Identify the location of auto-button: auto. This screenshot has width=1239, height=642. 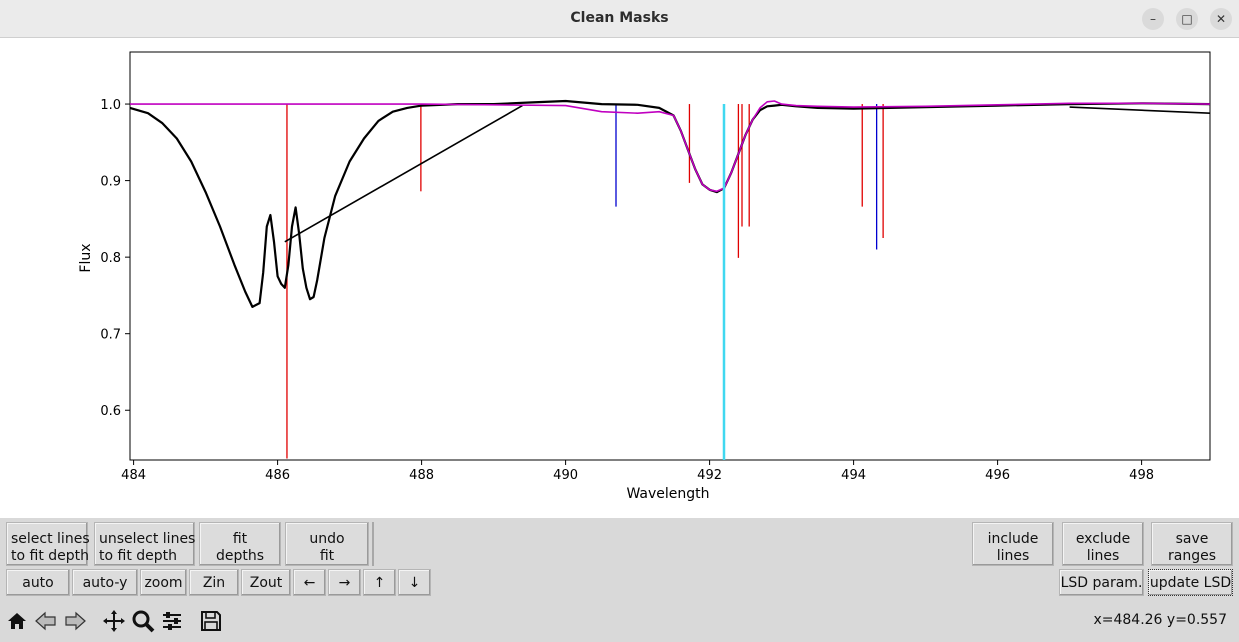
(38, 582).